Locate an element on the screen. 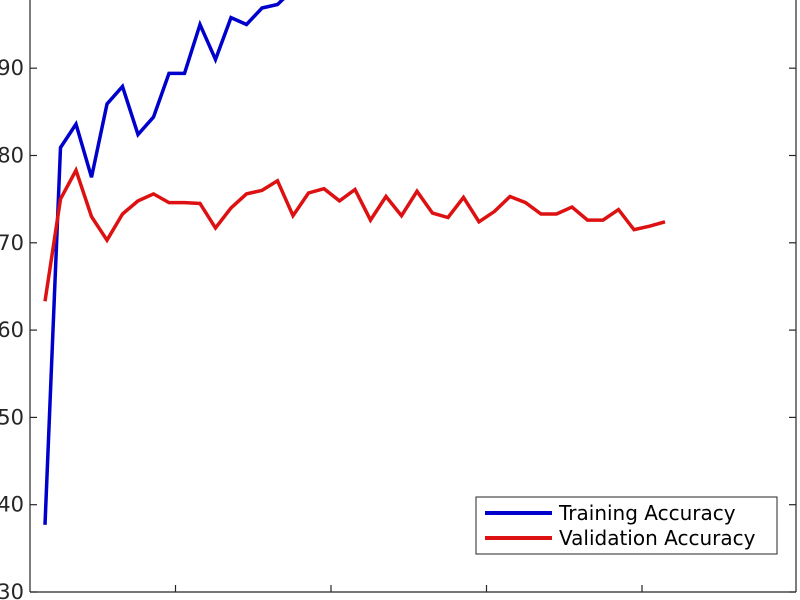 This screenshot has height=600, width=800. legend-box is located at coordinates (626, 525).